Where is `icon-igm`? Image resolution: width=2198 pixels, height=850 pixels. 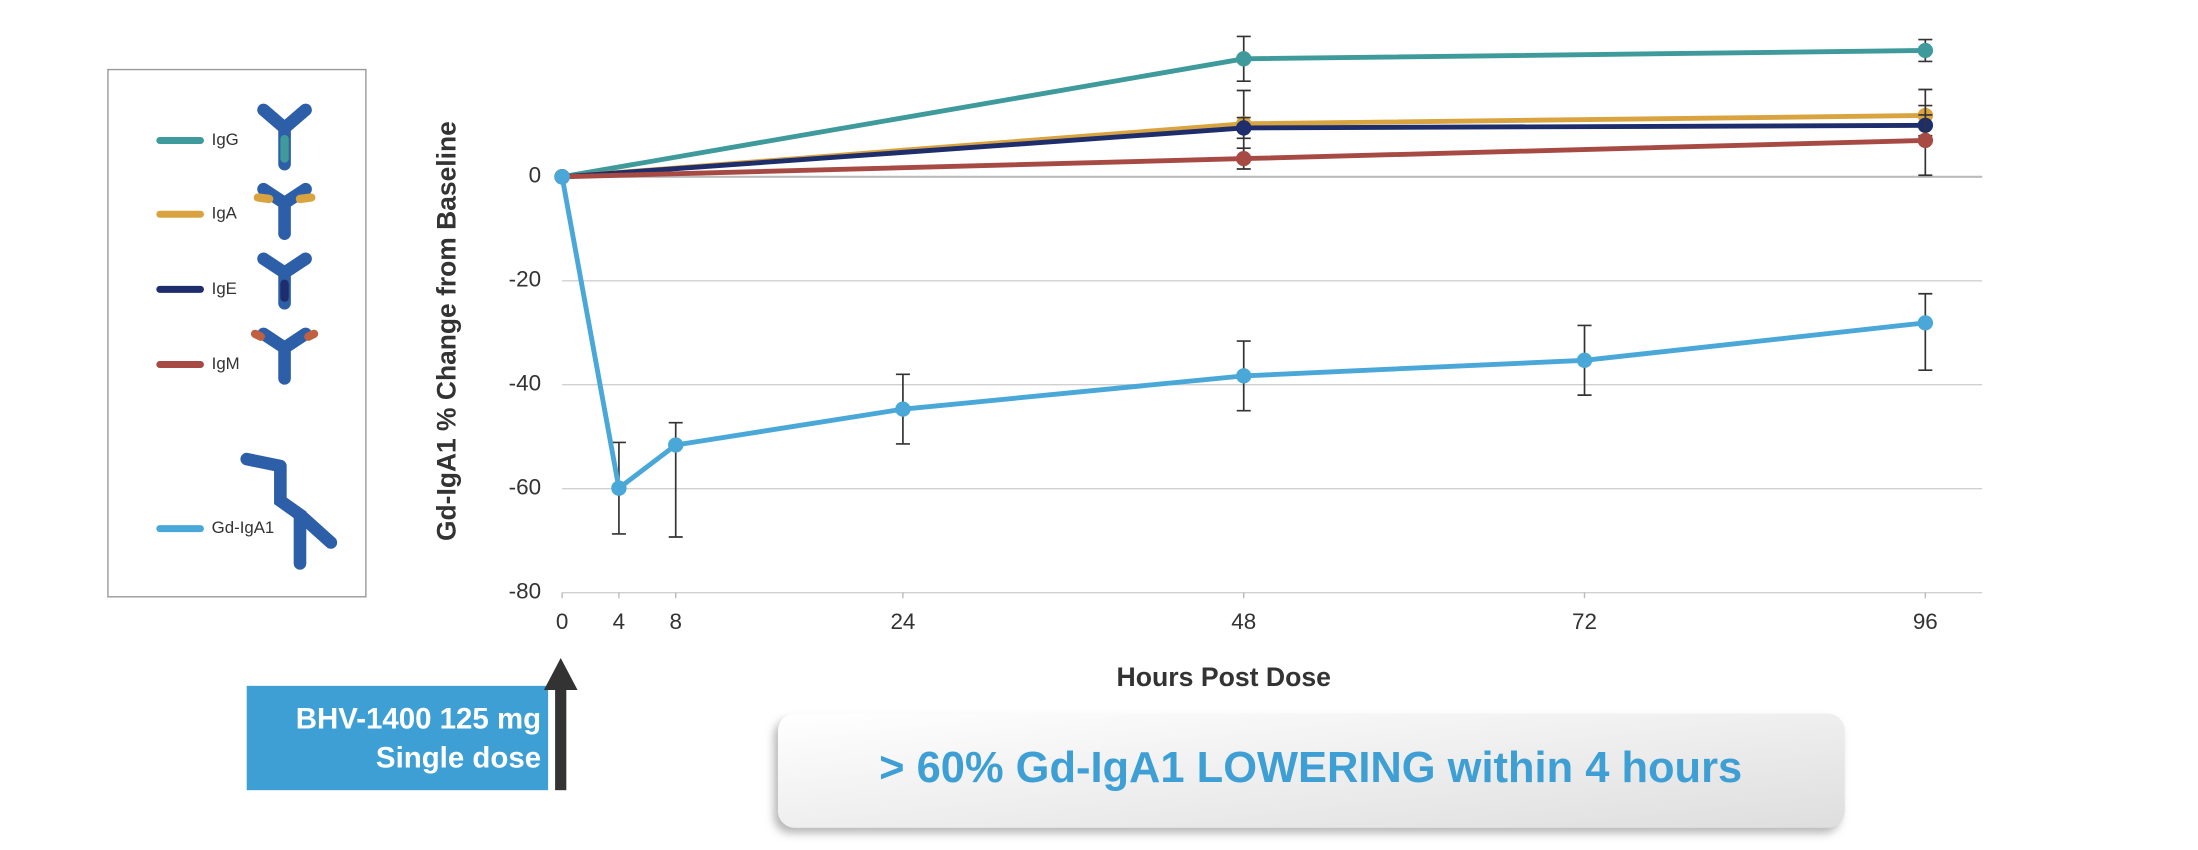
icon-igm is located at coordinates (284, 356).